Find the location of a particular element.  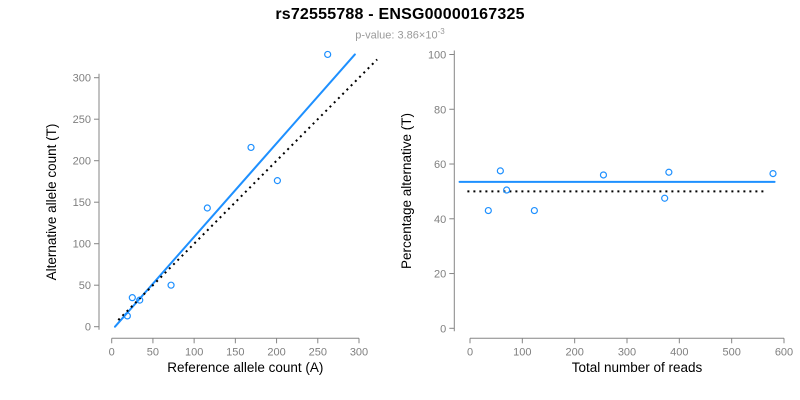

p-value-text: p-value: 3.86×10 is located at coordinates (396, 35).